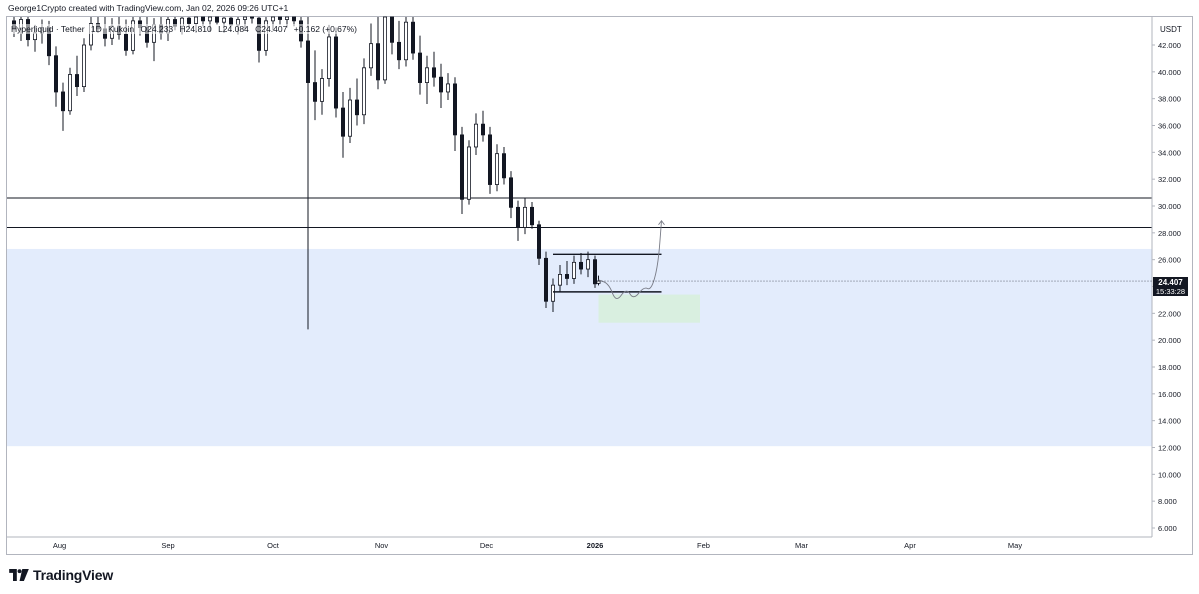  What do you see at coordinates (487, 545) in the screenshot?
I see `time-tick-label: Dec` at bounding box center [487, 545].